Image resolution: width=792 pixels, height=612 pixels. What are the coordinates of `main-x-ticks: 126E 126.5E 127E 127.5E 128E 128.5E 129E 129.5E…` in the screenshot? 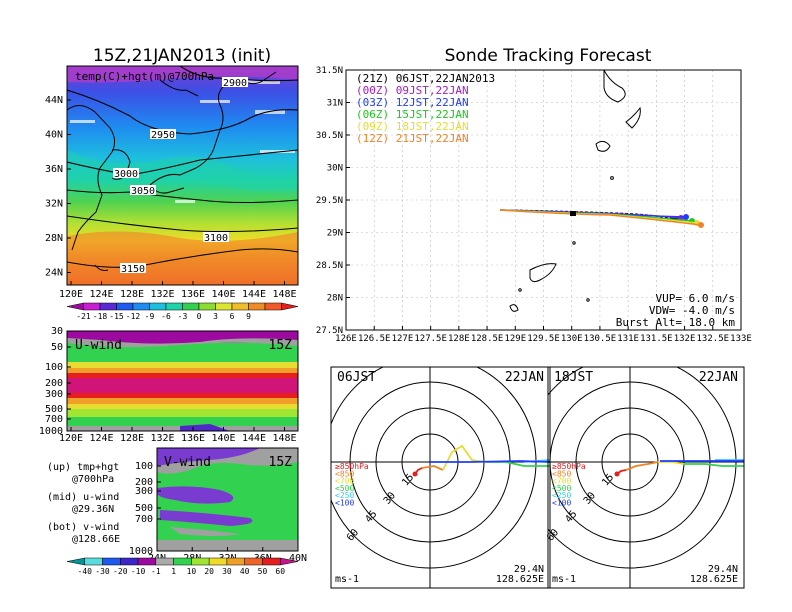 It's located at (543, 335).